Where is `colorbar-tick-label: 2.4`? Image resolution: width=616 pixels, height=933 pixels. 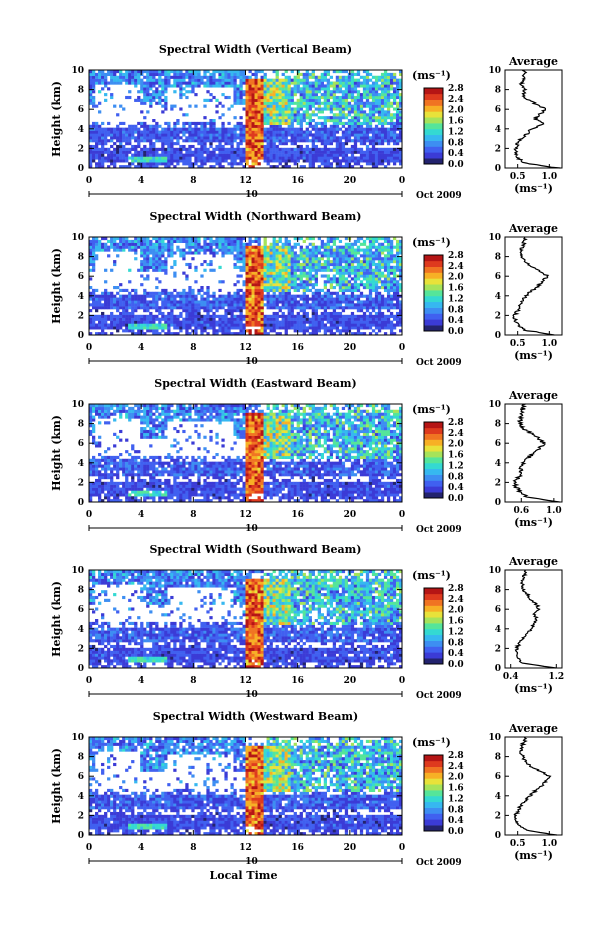 colorbar-tick-label: 2.4 is located at coordinates (456, 100).